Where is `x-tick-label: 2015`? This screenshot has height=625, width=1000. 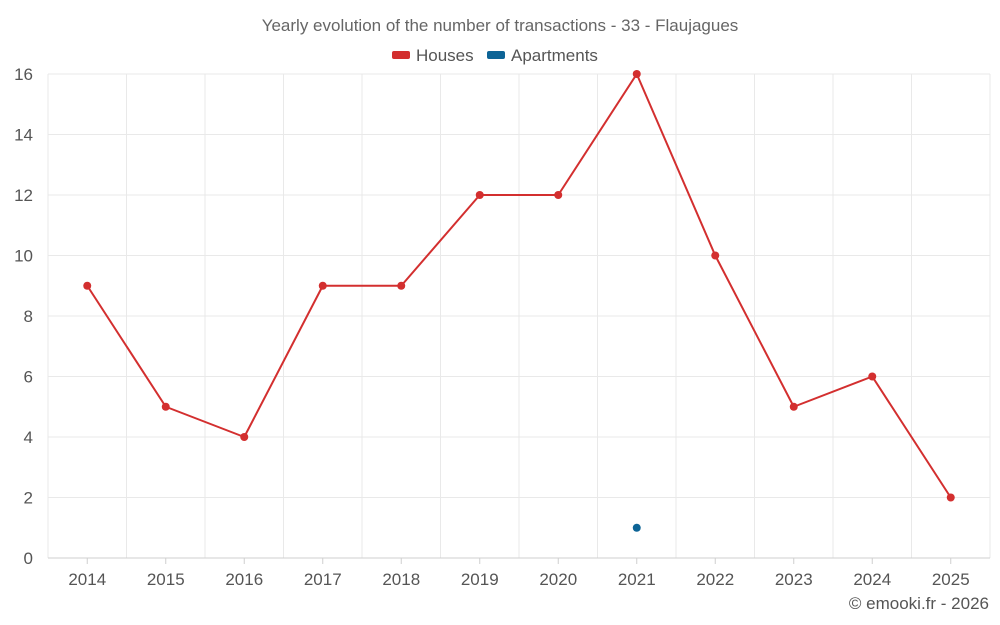
x-tick-label: 2015 is located at coordinates (166, 579).